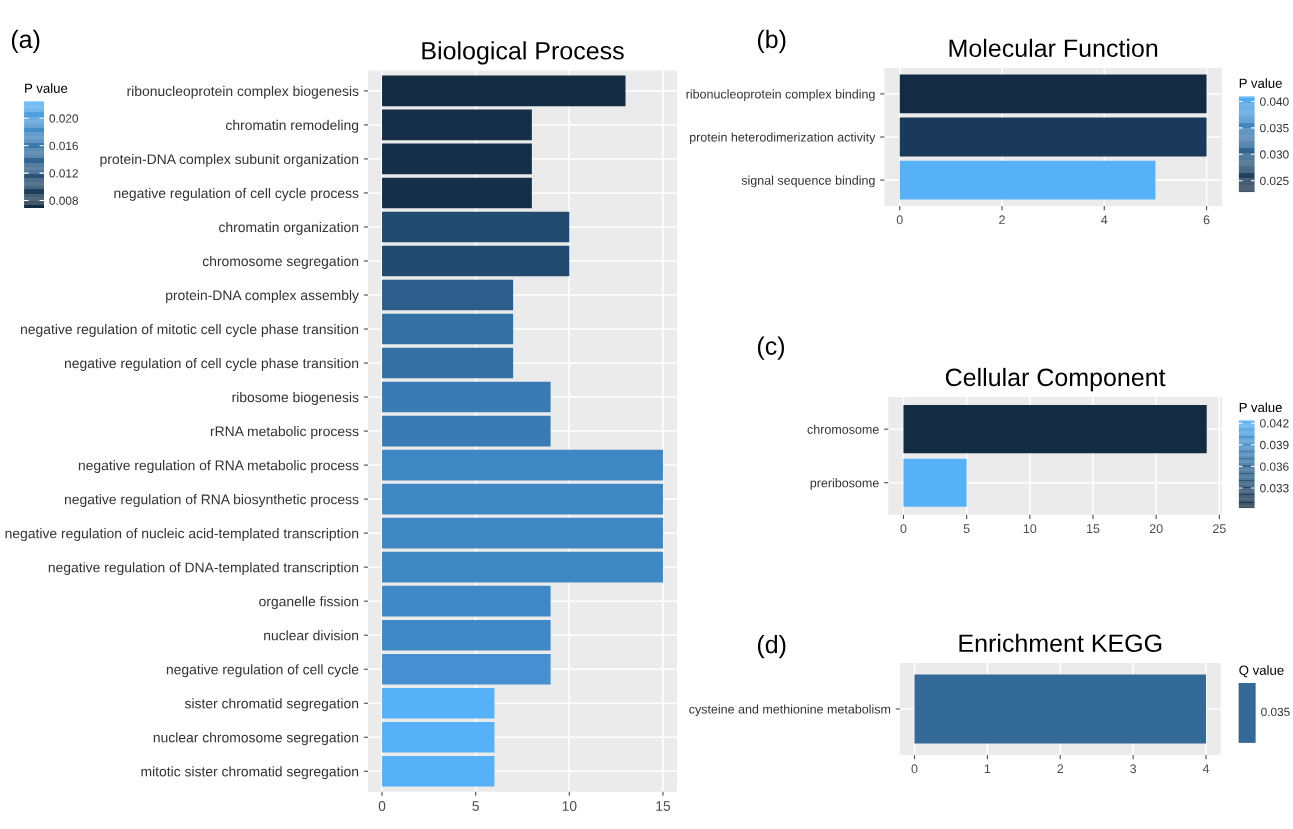 This screenshot has height=829, width=1293. I want to click on y-tick-label: negative regulation of RNA metabolic process, so click(218, 467).